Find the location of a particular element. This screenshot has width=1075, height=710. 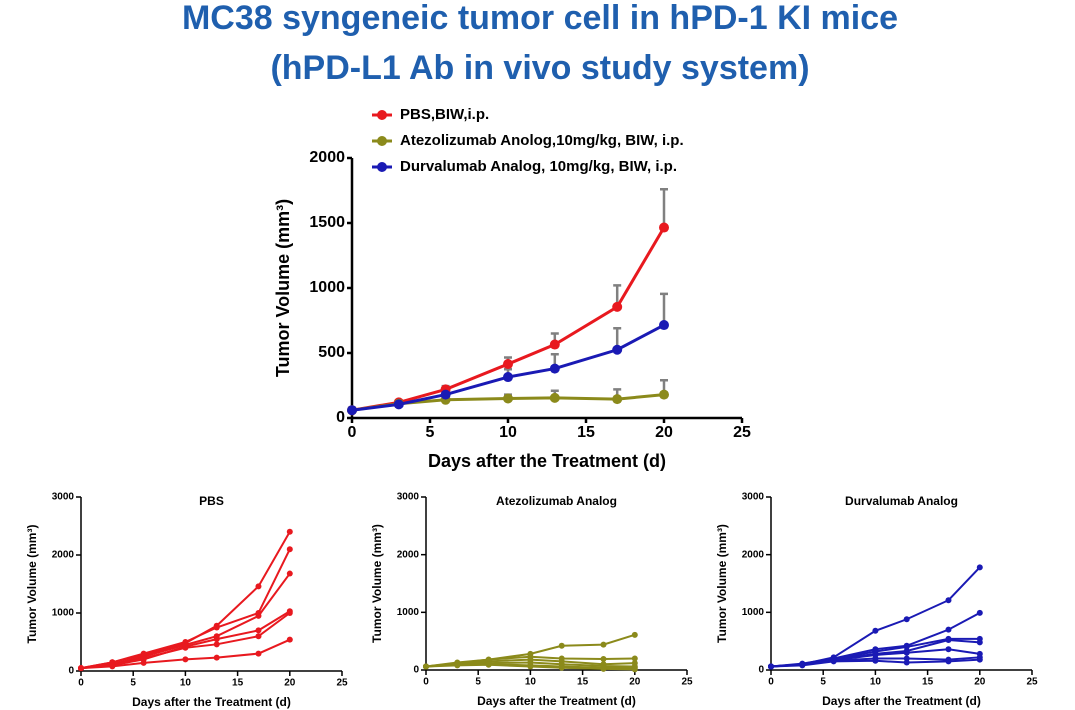

legend-label: PBS,BIW,i.p. is located at coordinates (444, 114).